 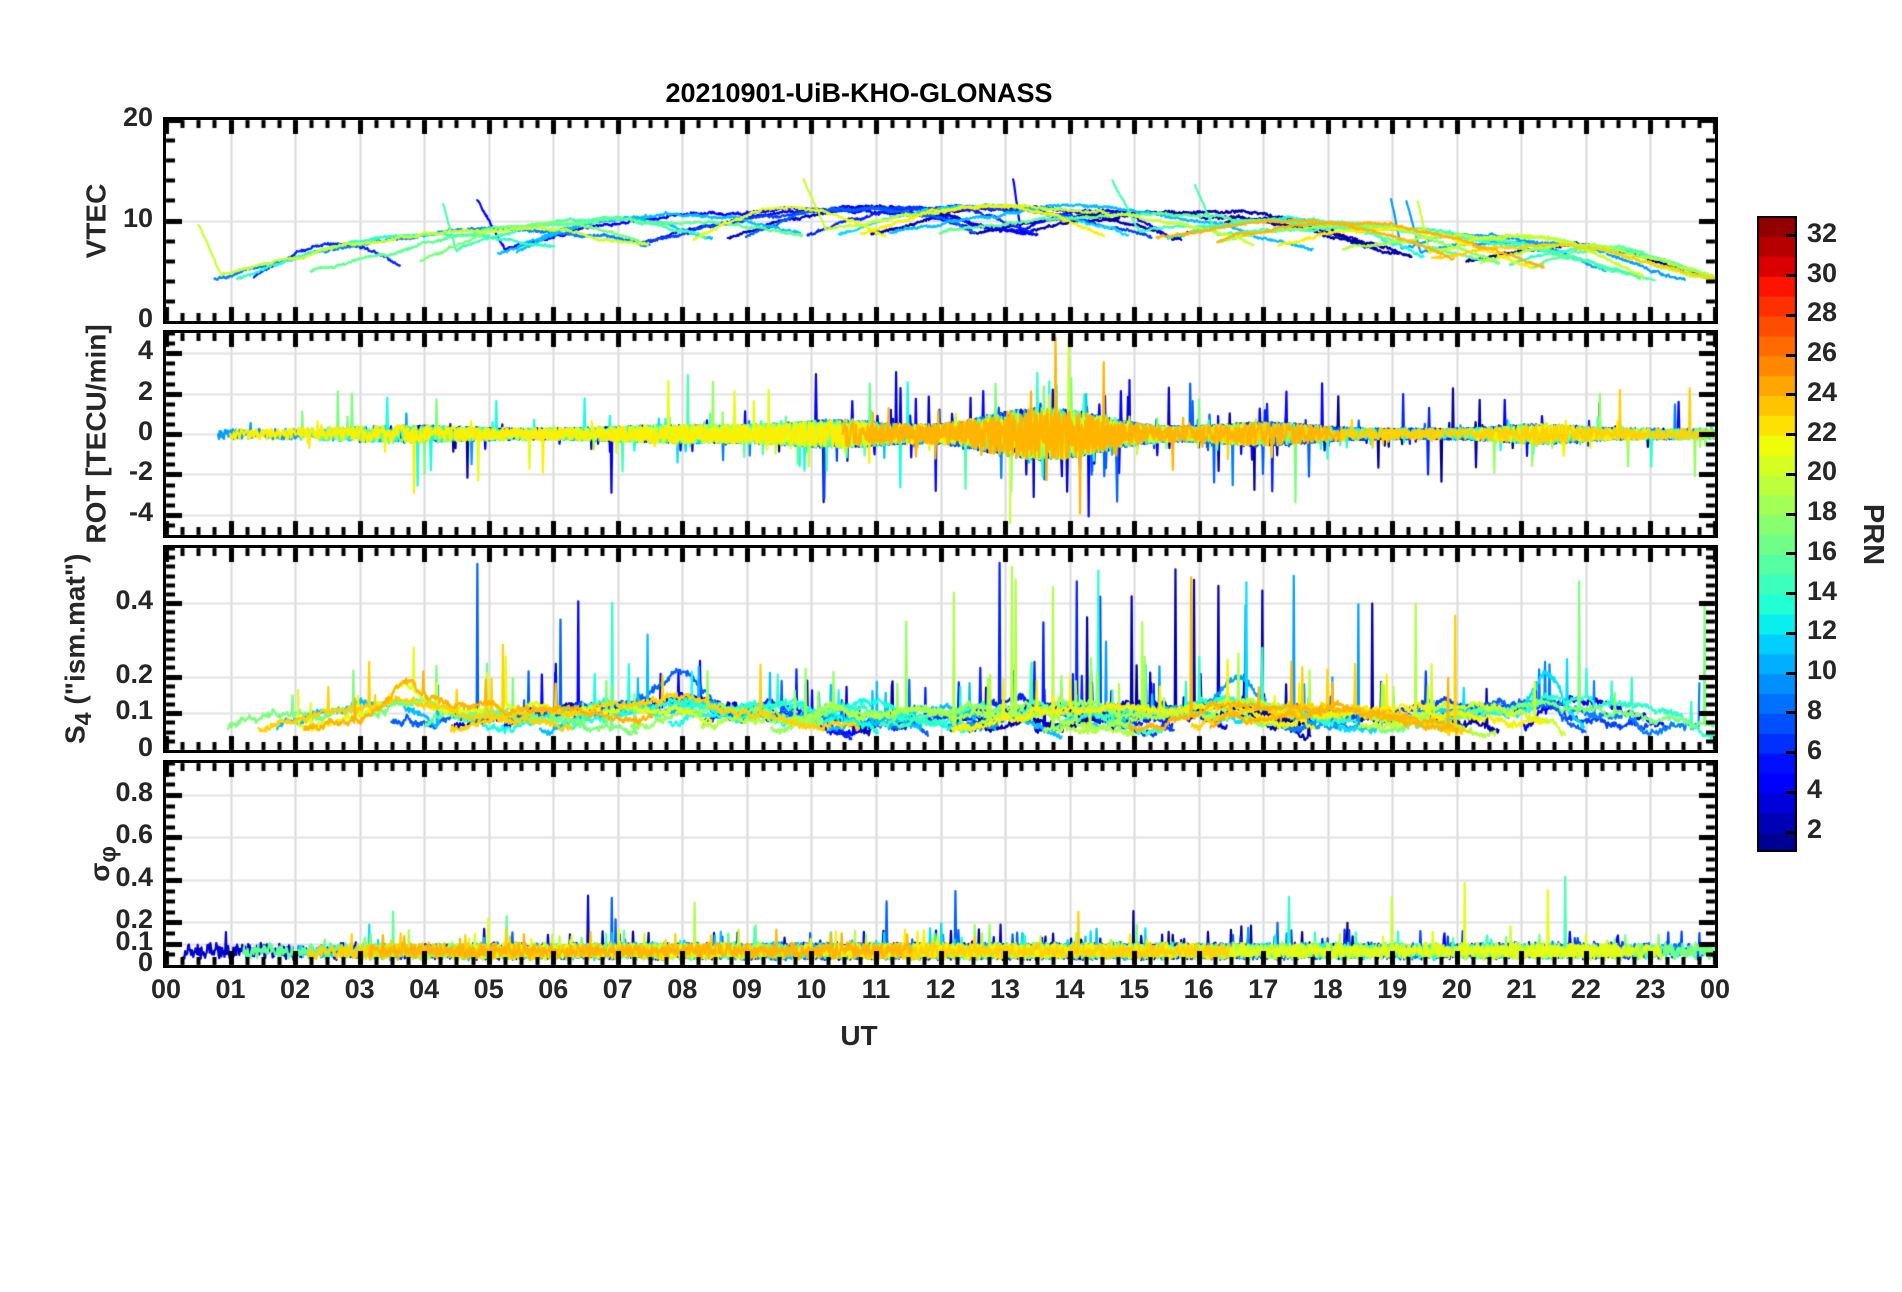 I want to click on y-tick-vtec-2: 20, so click(x=137, y=117).